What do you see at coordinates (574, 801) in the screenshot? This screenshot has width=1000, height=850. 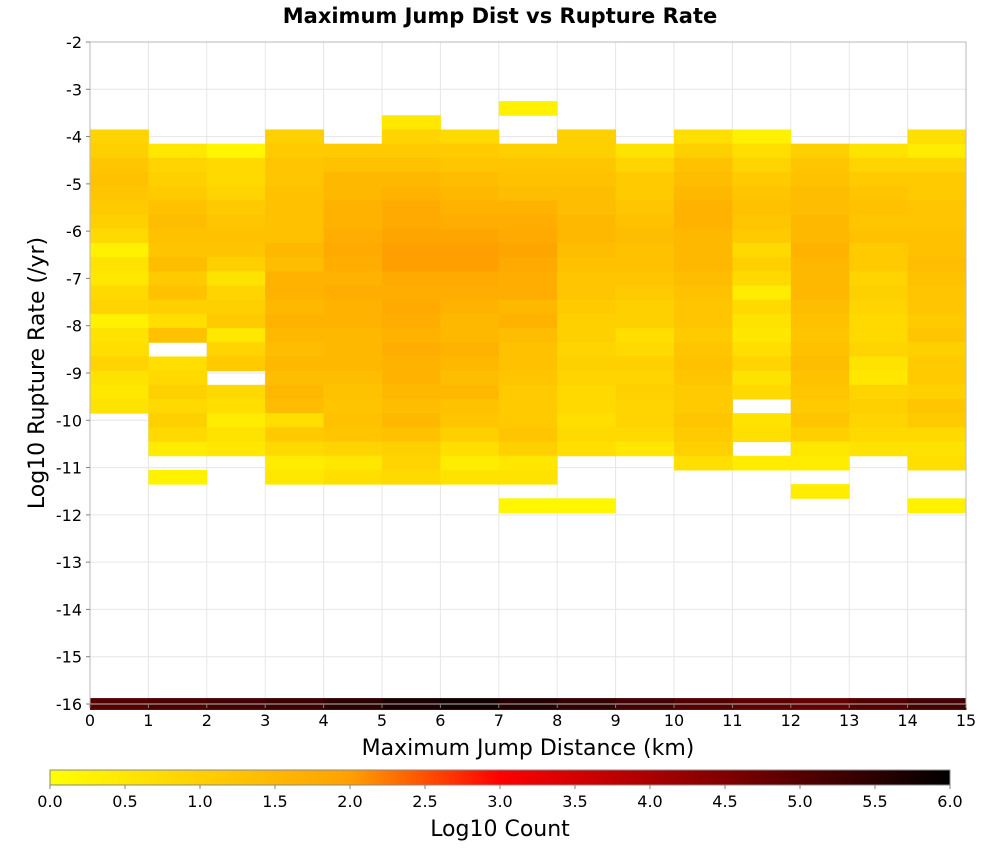 I see `colorbar-tick-label: 3.5` at bounding box center [574, 801].